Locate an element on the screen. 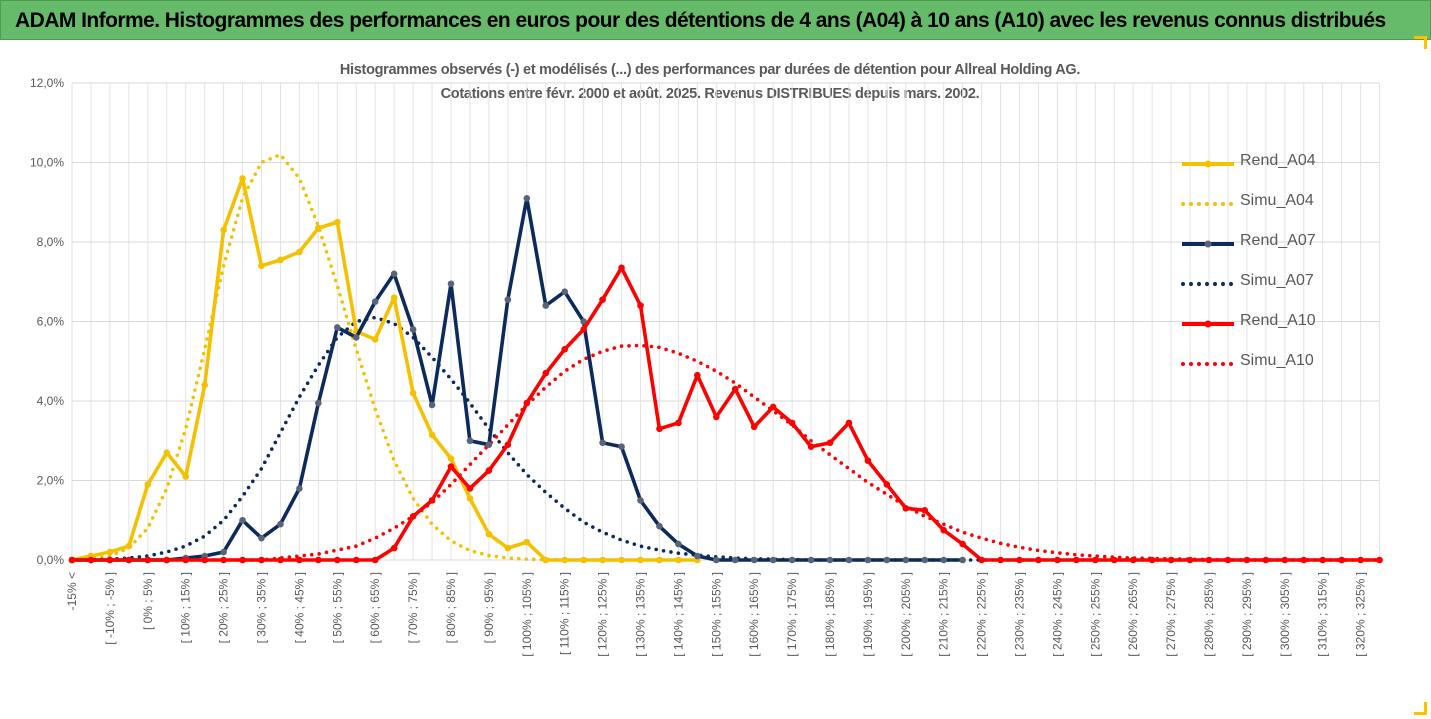 The width and height of the screenshot is (1431, 719). x-tick-label: [ 200% ; 205% ] is located at coordinates (906, 614).